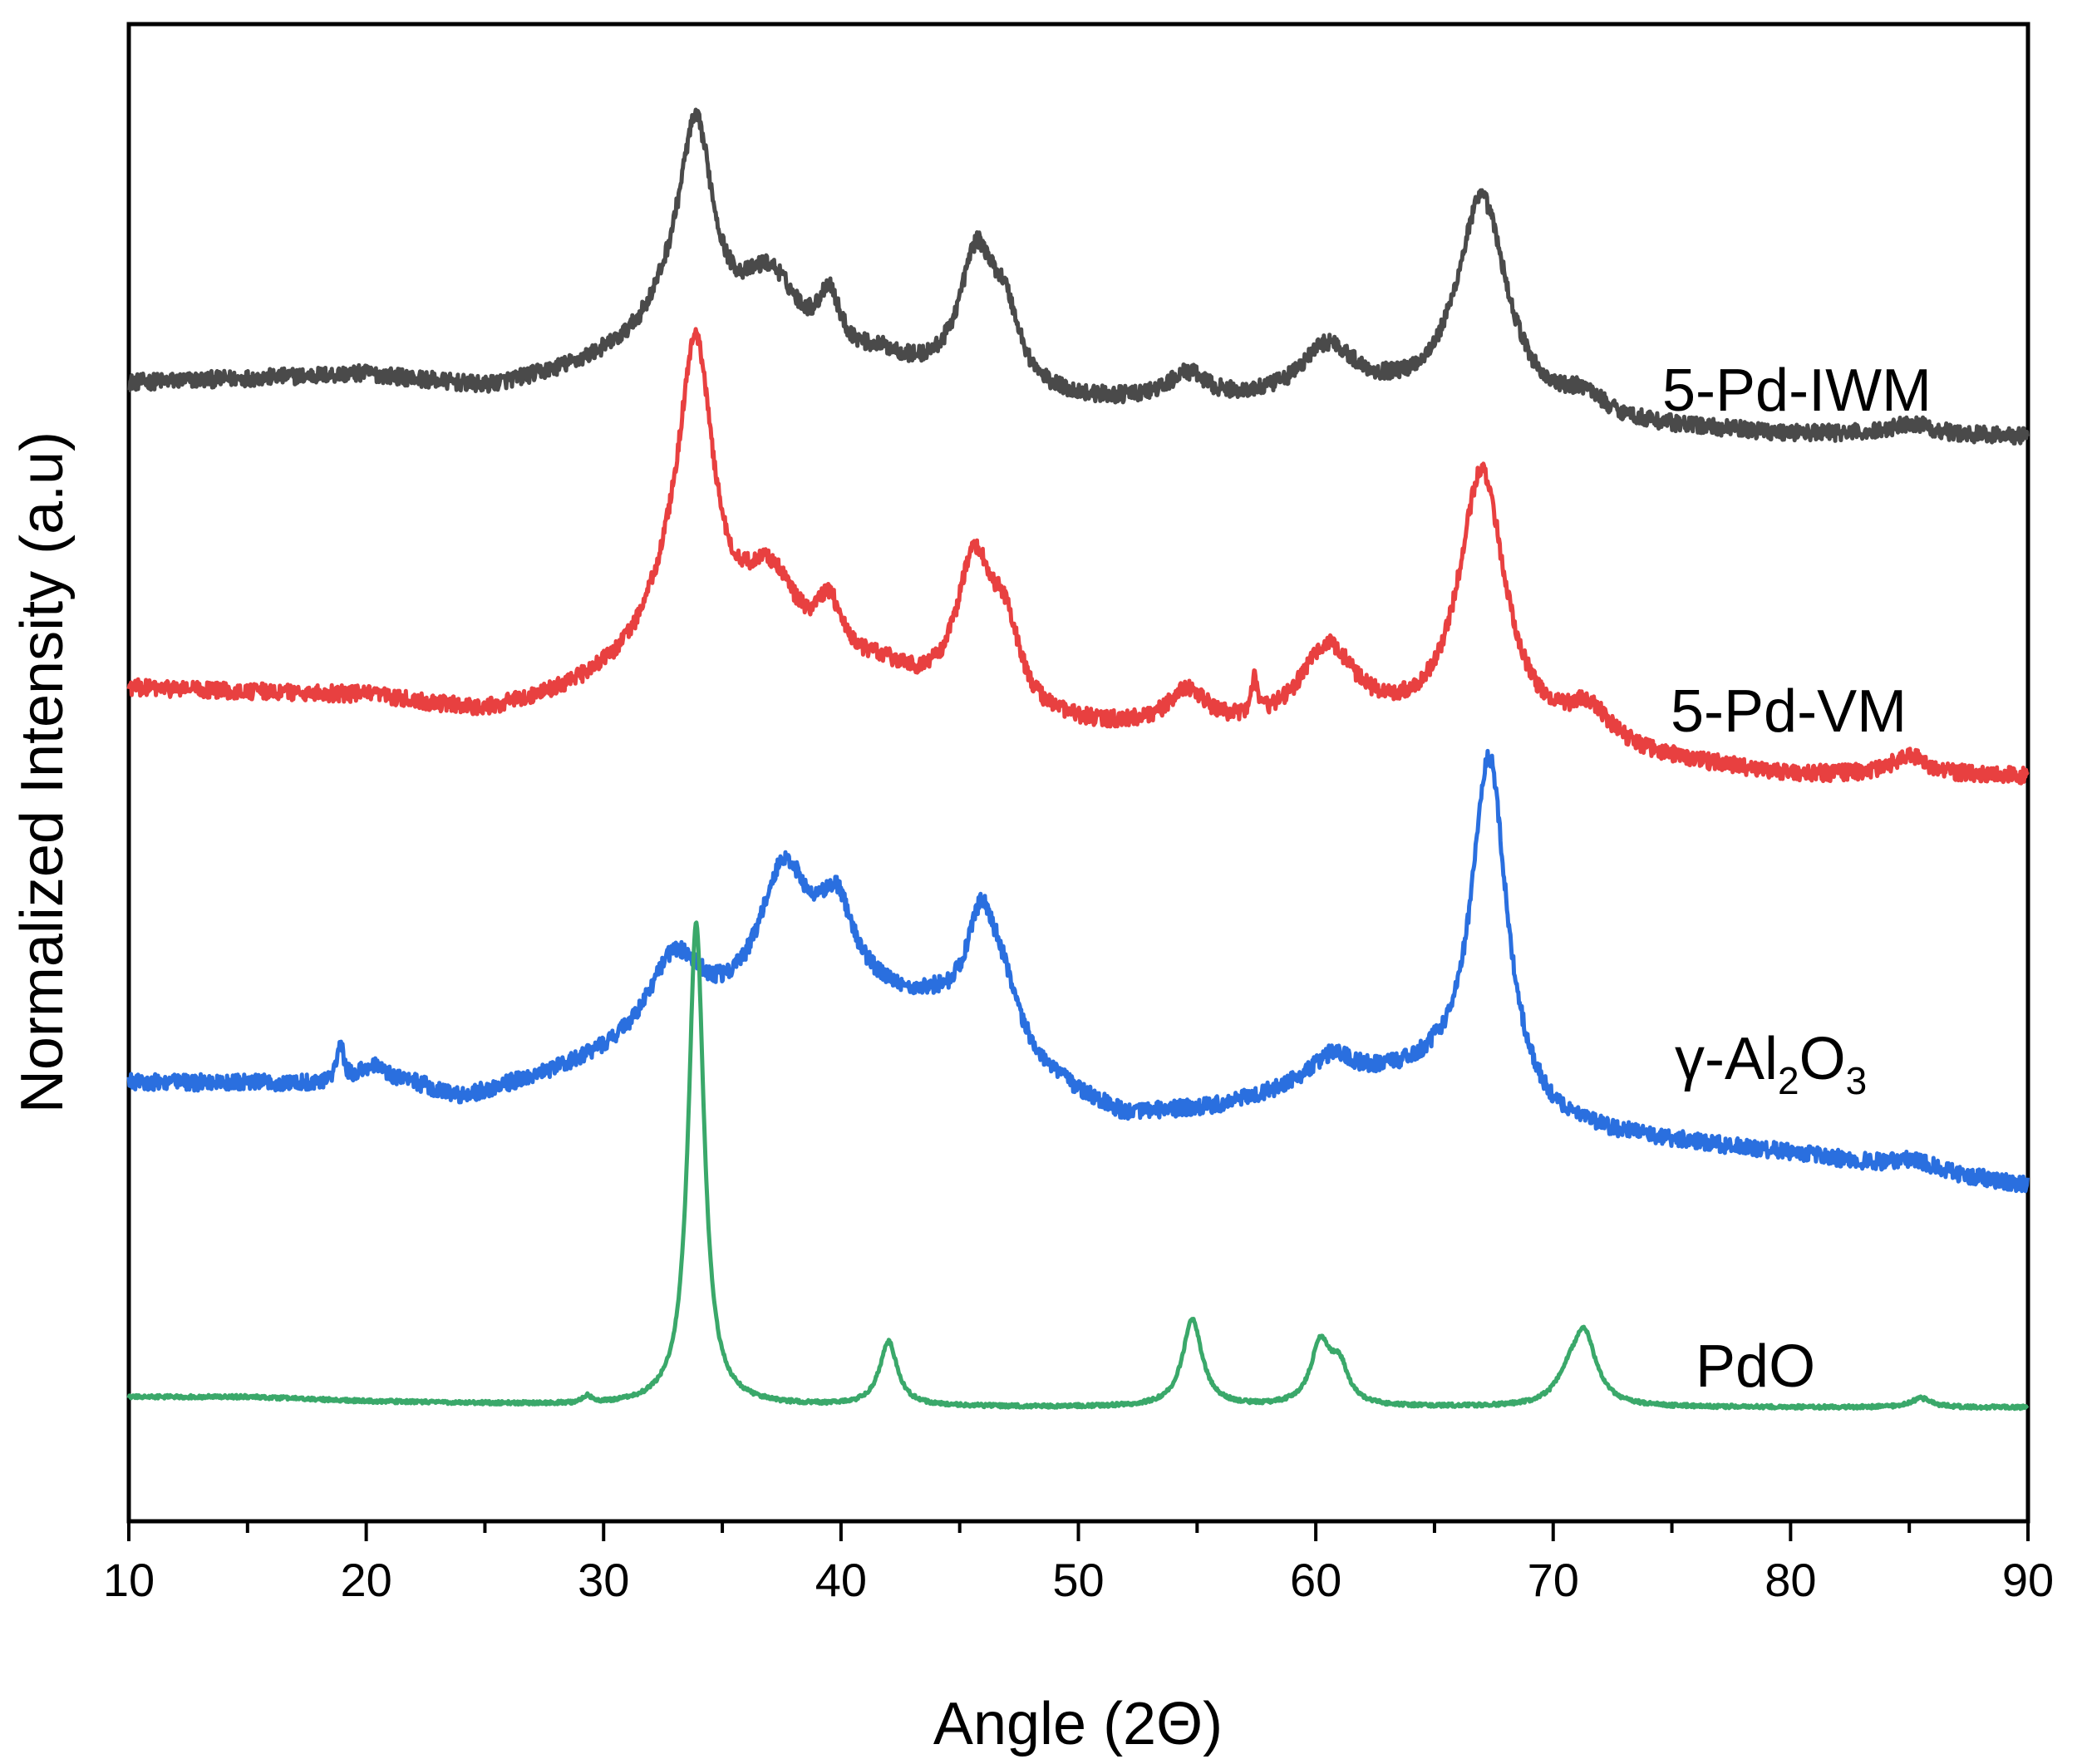  Describe the element at coordinates (1078, 1724) in the screenshot. I see `x-axis-title: Angle (2Θ)` at that location.